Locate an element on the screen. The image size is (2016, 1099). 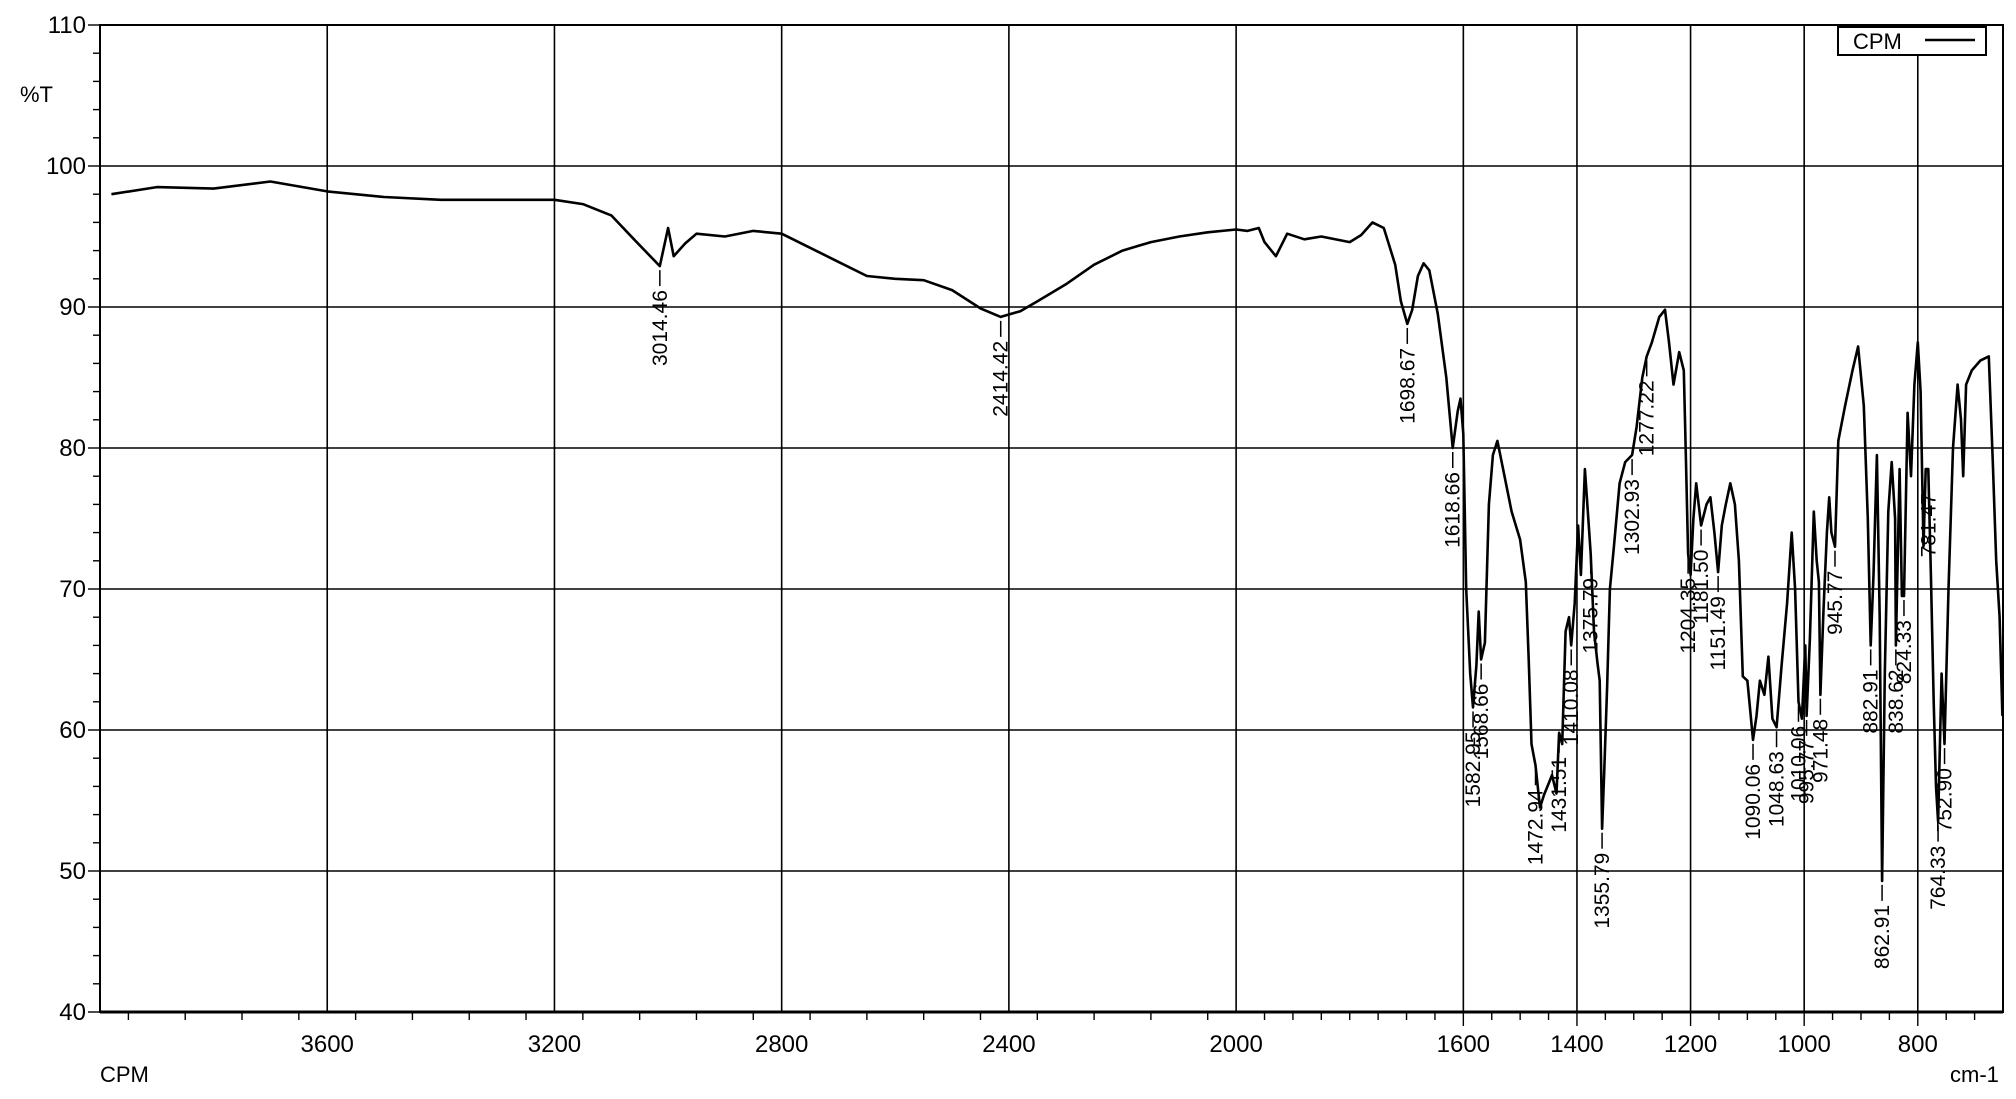
peak-label: 1181.50 is located at coordinates (1701, 587).